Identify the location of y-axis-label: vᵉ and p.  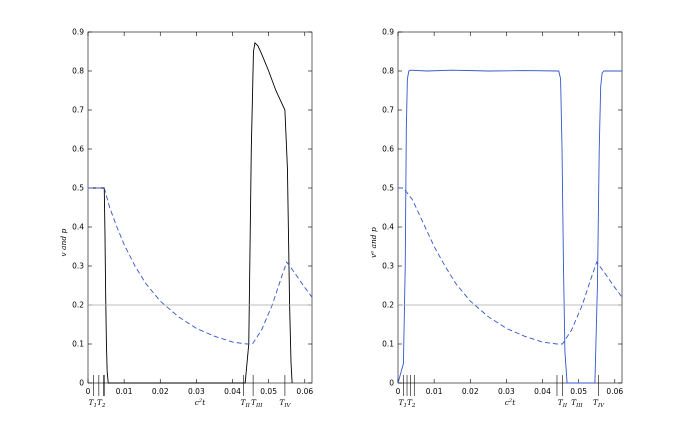
(373, 242).